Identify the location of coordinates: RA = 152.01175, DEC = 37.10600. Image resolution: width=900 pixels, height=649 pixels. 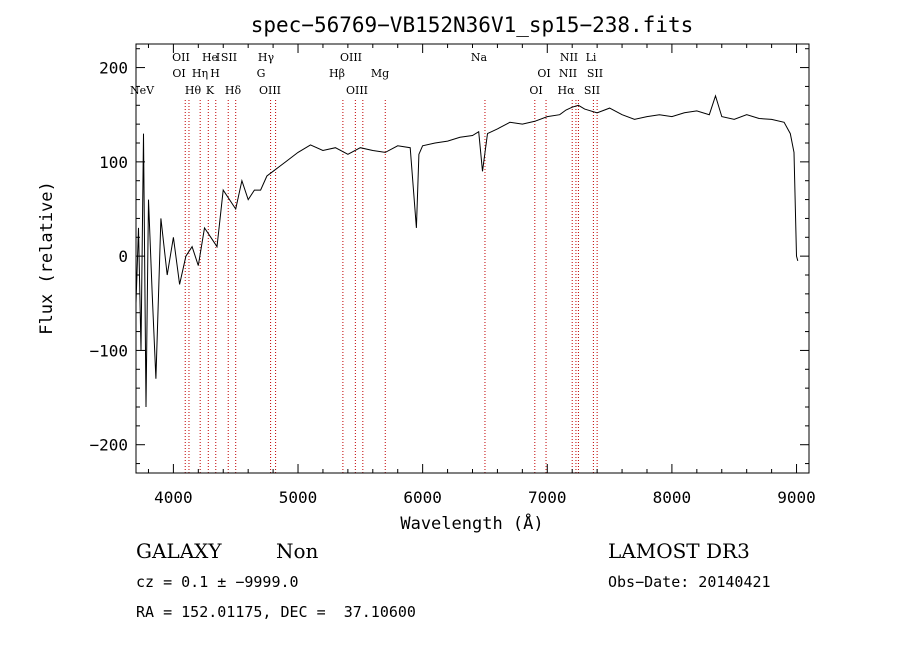
(276, 612).